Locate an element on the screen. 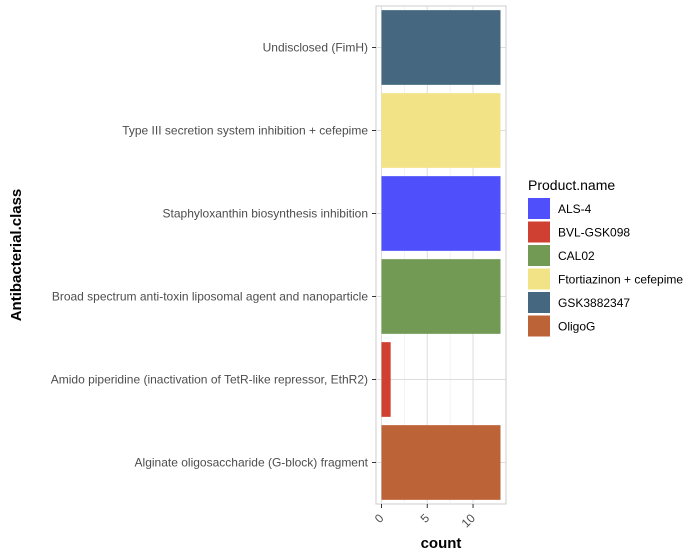 The width and height of the screenshot is (700, 558). legend-label: BVL-GSK098 is located at coordinates (594, 233).